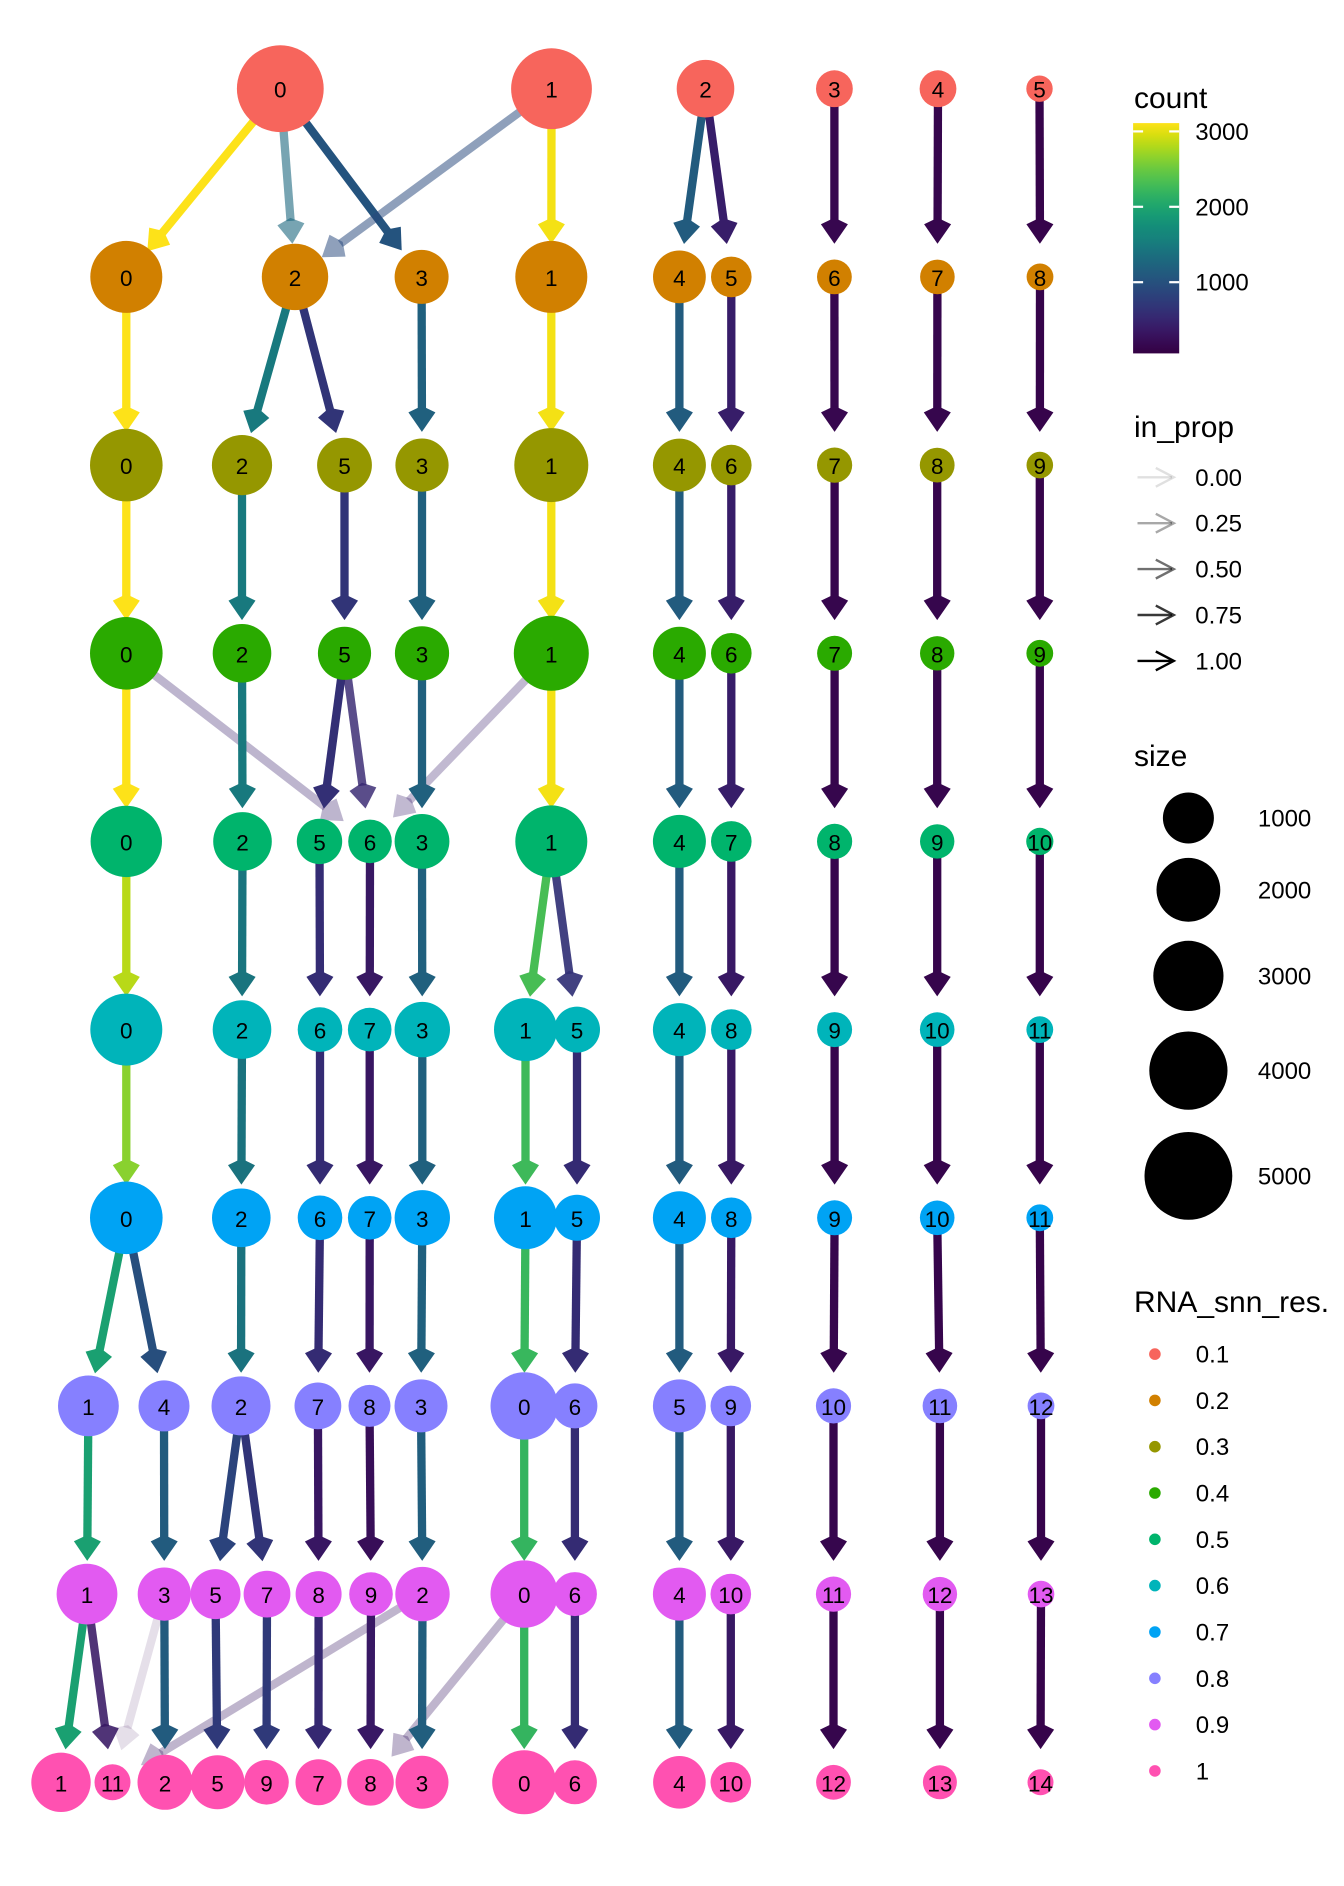  What do you see at coordinates (1212, 1401) in the screenshot?
I see `svg-text: 0.2` at bounding box center [1212, 1401].